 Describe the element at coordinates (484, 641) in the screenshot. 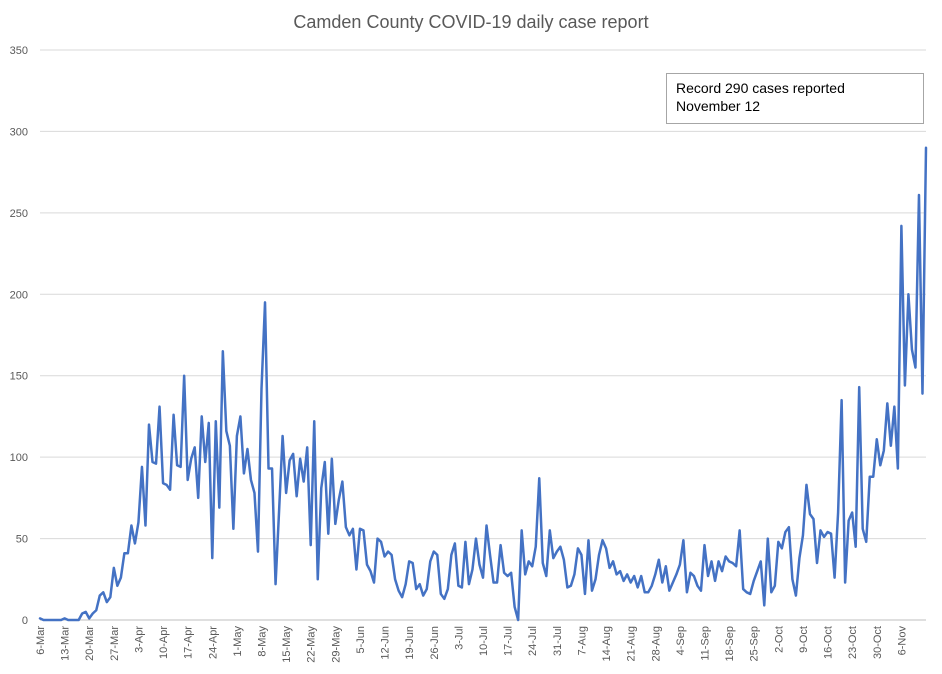

I see `x-tick-label: 10-Jul` at that location.